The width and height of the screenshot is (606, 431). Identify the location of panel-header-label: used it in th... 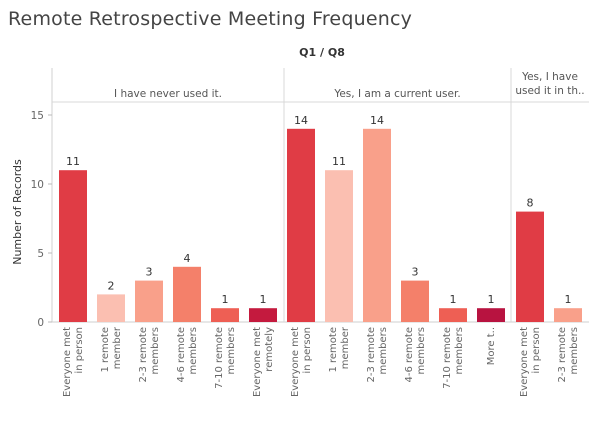
(549, 91).